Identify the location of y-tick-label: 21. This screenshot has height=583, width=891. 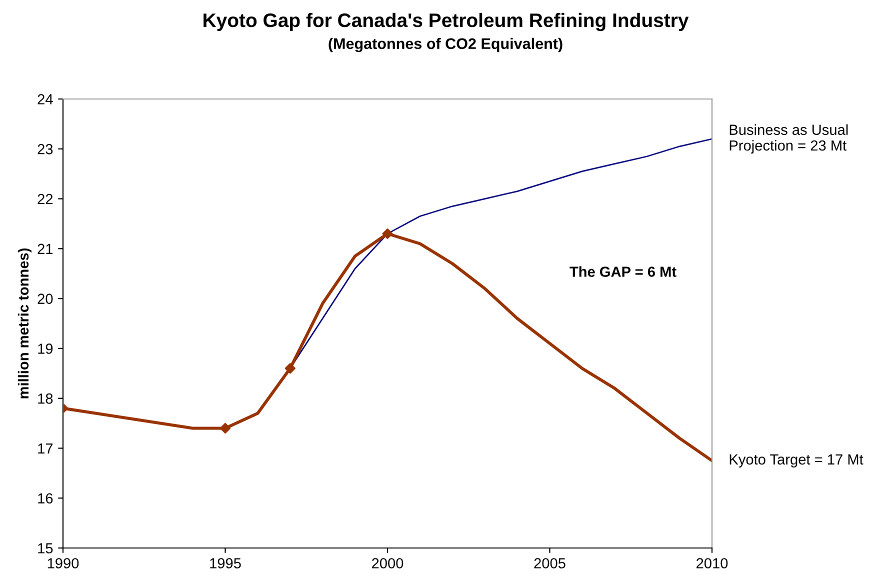
(45, 249).